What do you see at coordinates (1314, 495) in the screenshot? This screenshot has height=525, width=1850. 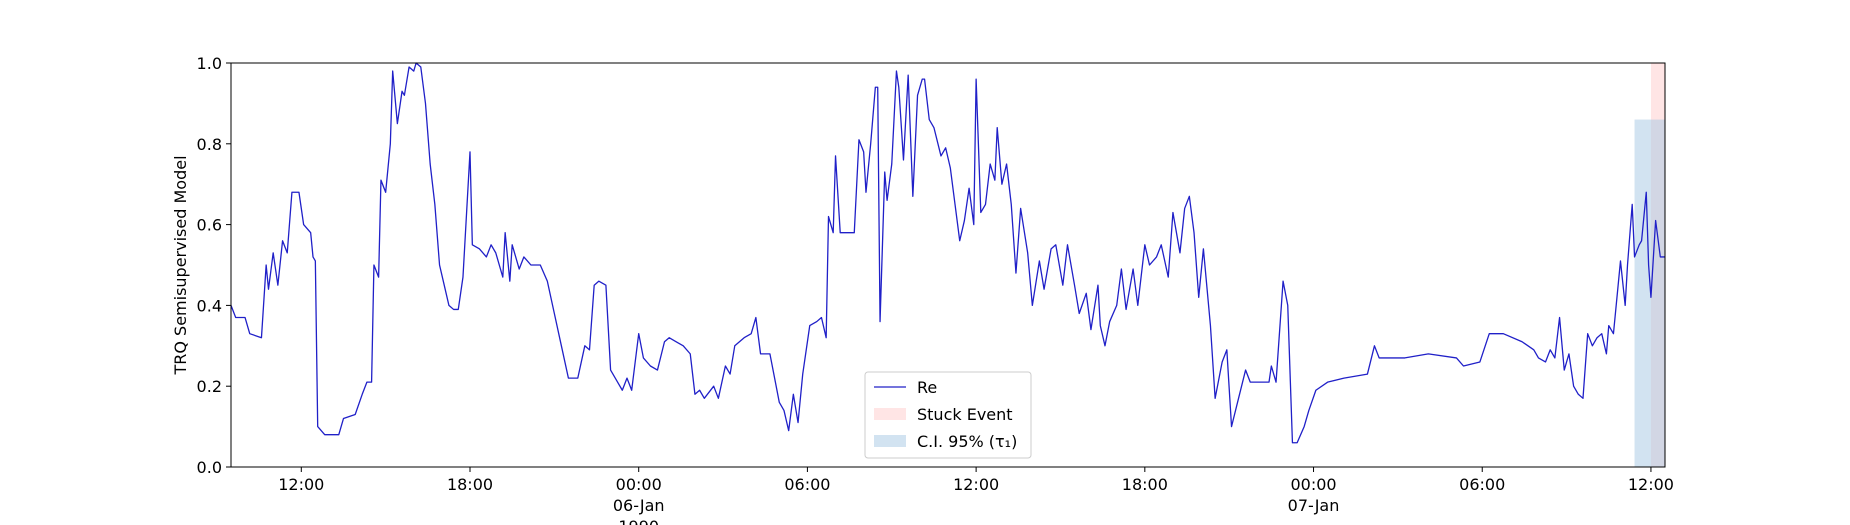 I see `x-tick-label: 00:00 07-Jan` at bounding box center [1314, 495].